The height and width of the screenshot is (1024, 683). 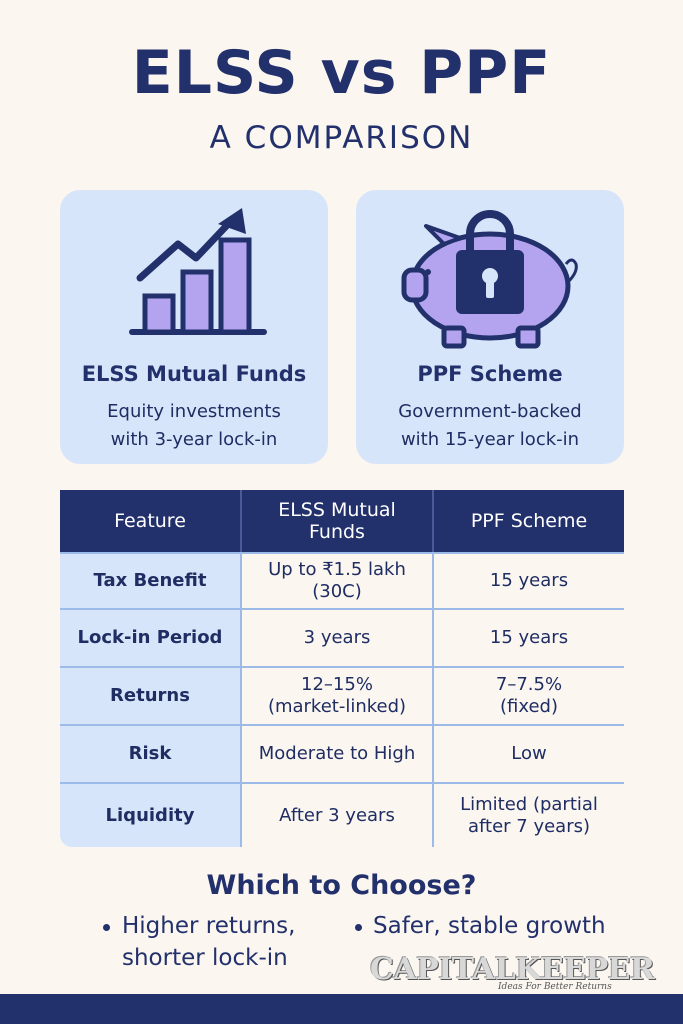 I want to click on choose-ppf-bullet: Safer, stable growth, so click(x=489, y=926).